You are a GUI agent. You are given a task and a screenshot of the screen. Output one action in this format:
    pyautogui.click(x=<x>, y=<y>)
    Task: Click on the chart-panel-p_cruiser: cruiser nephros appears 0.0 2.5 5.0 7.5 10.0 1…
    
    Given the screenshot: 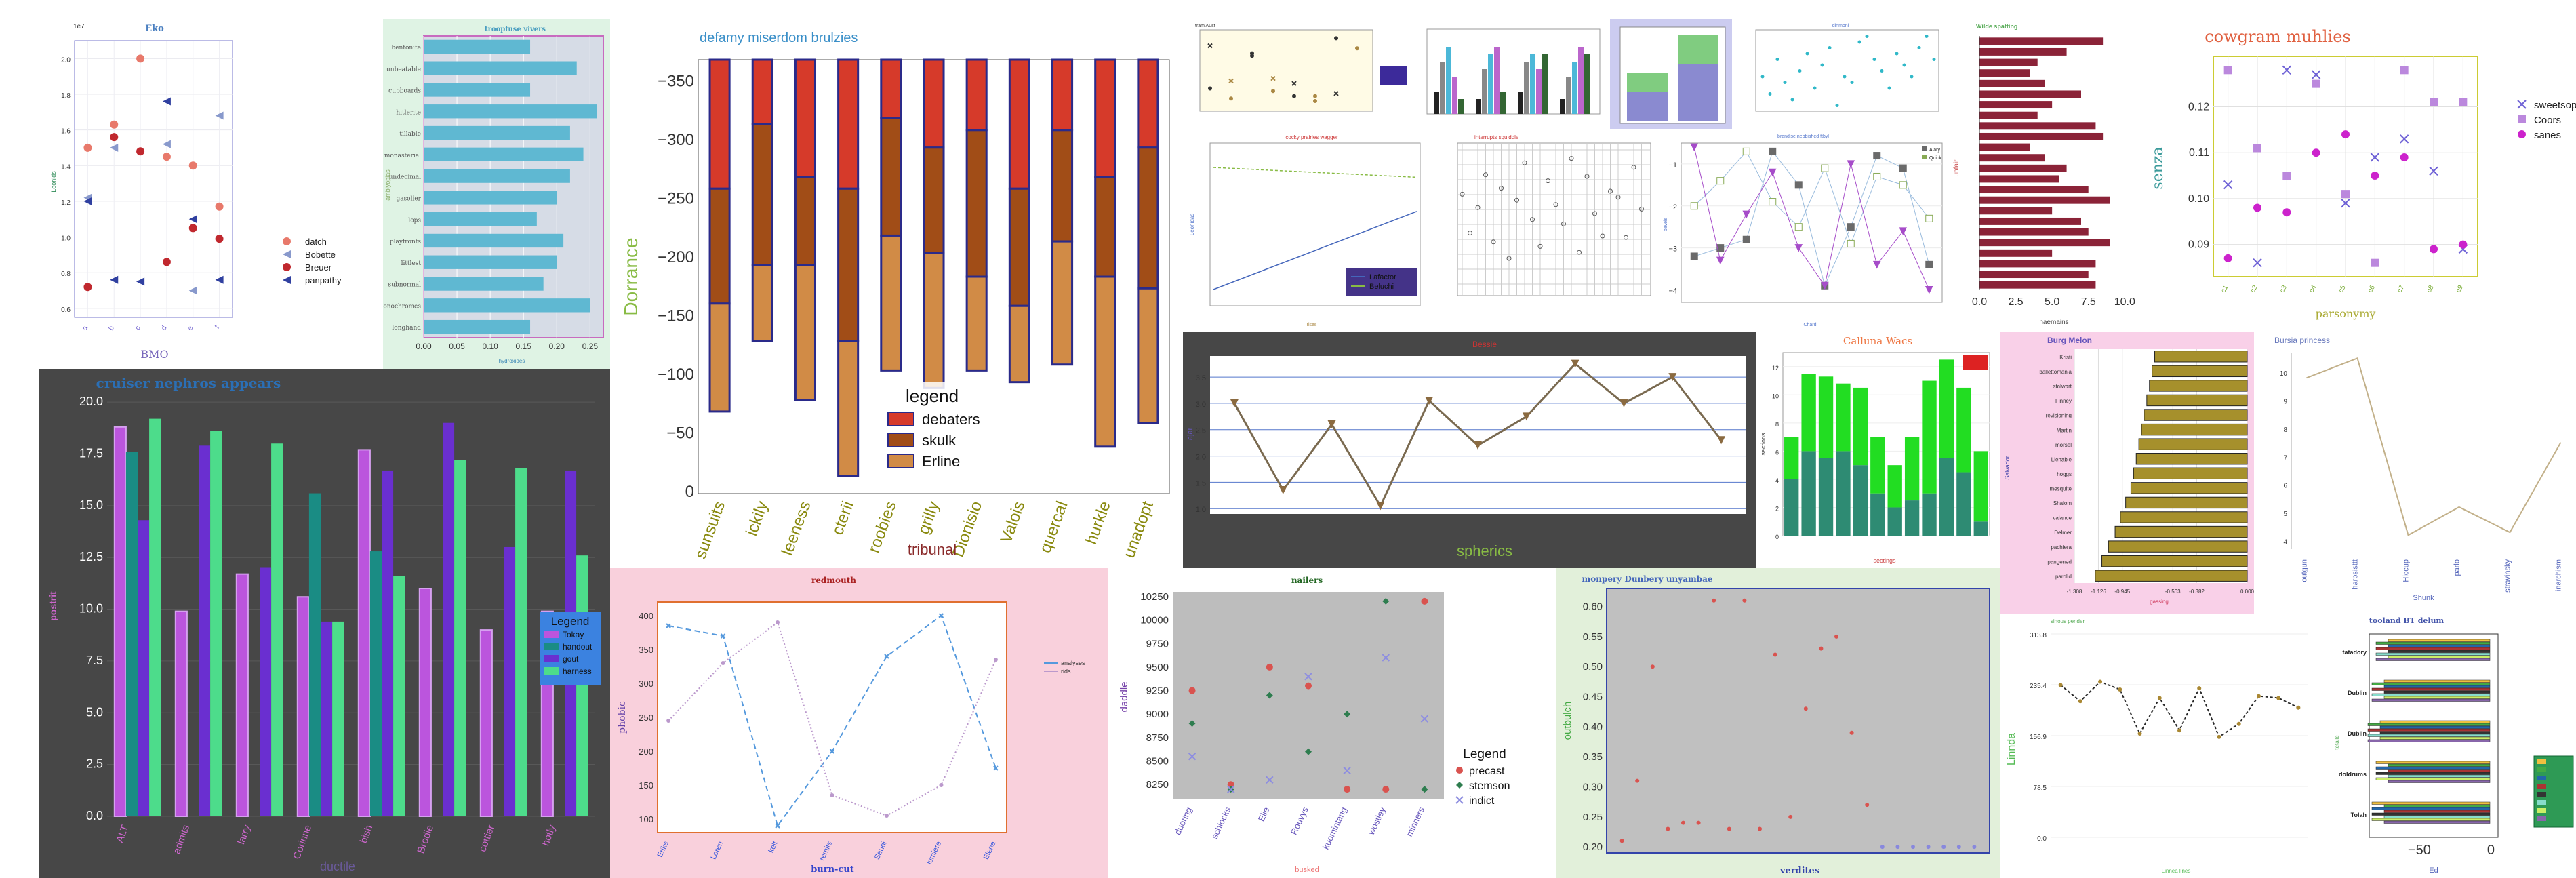 What is the action you would take?
    pyautogui.click(x=324, y=623)
    